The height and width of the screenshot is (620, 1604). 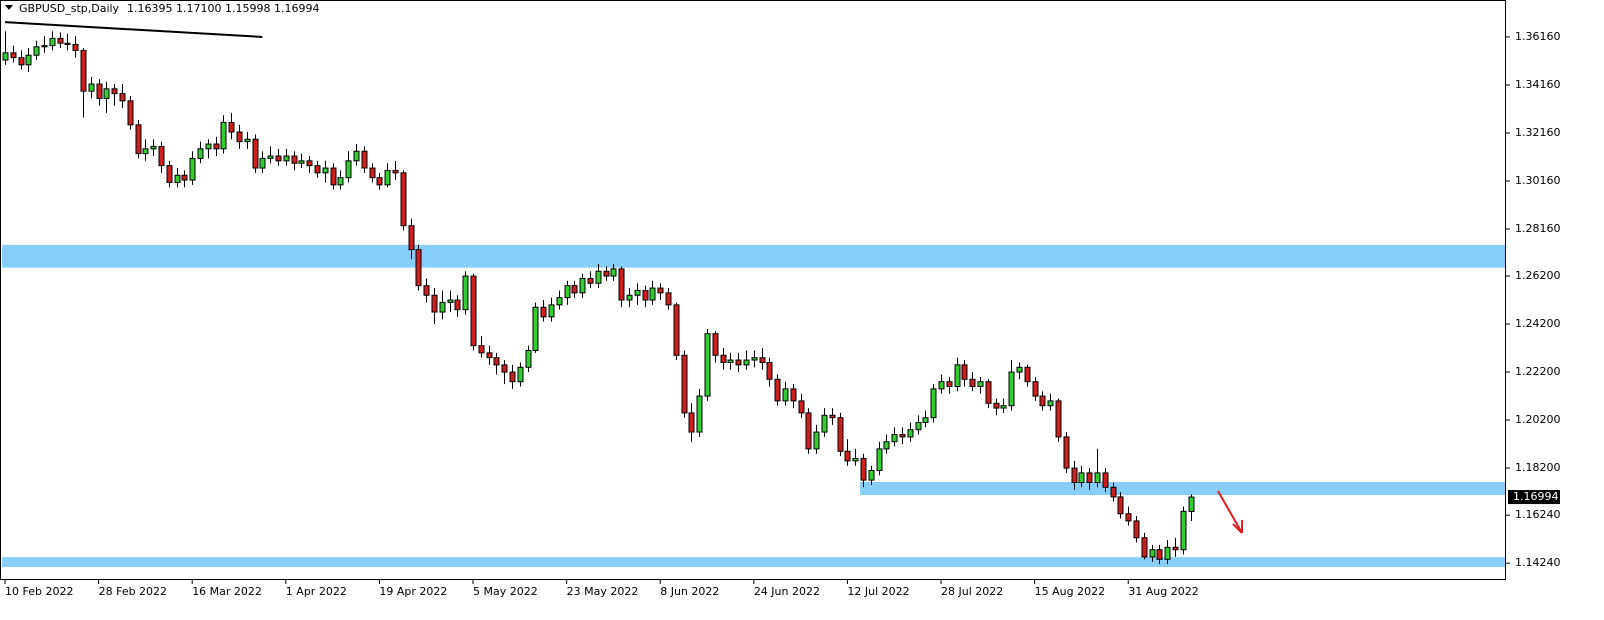 What do you see at coordinates (1538, 562) in the screenshot?
I see `y-tick-label: 1.14240` at bounding box center [1538, 562].